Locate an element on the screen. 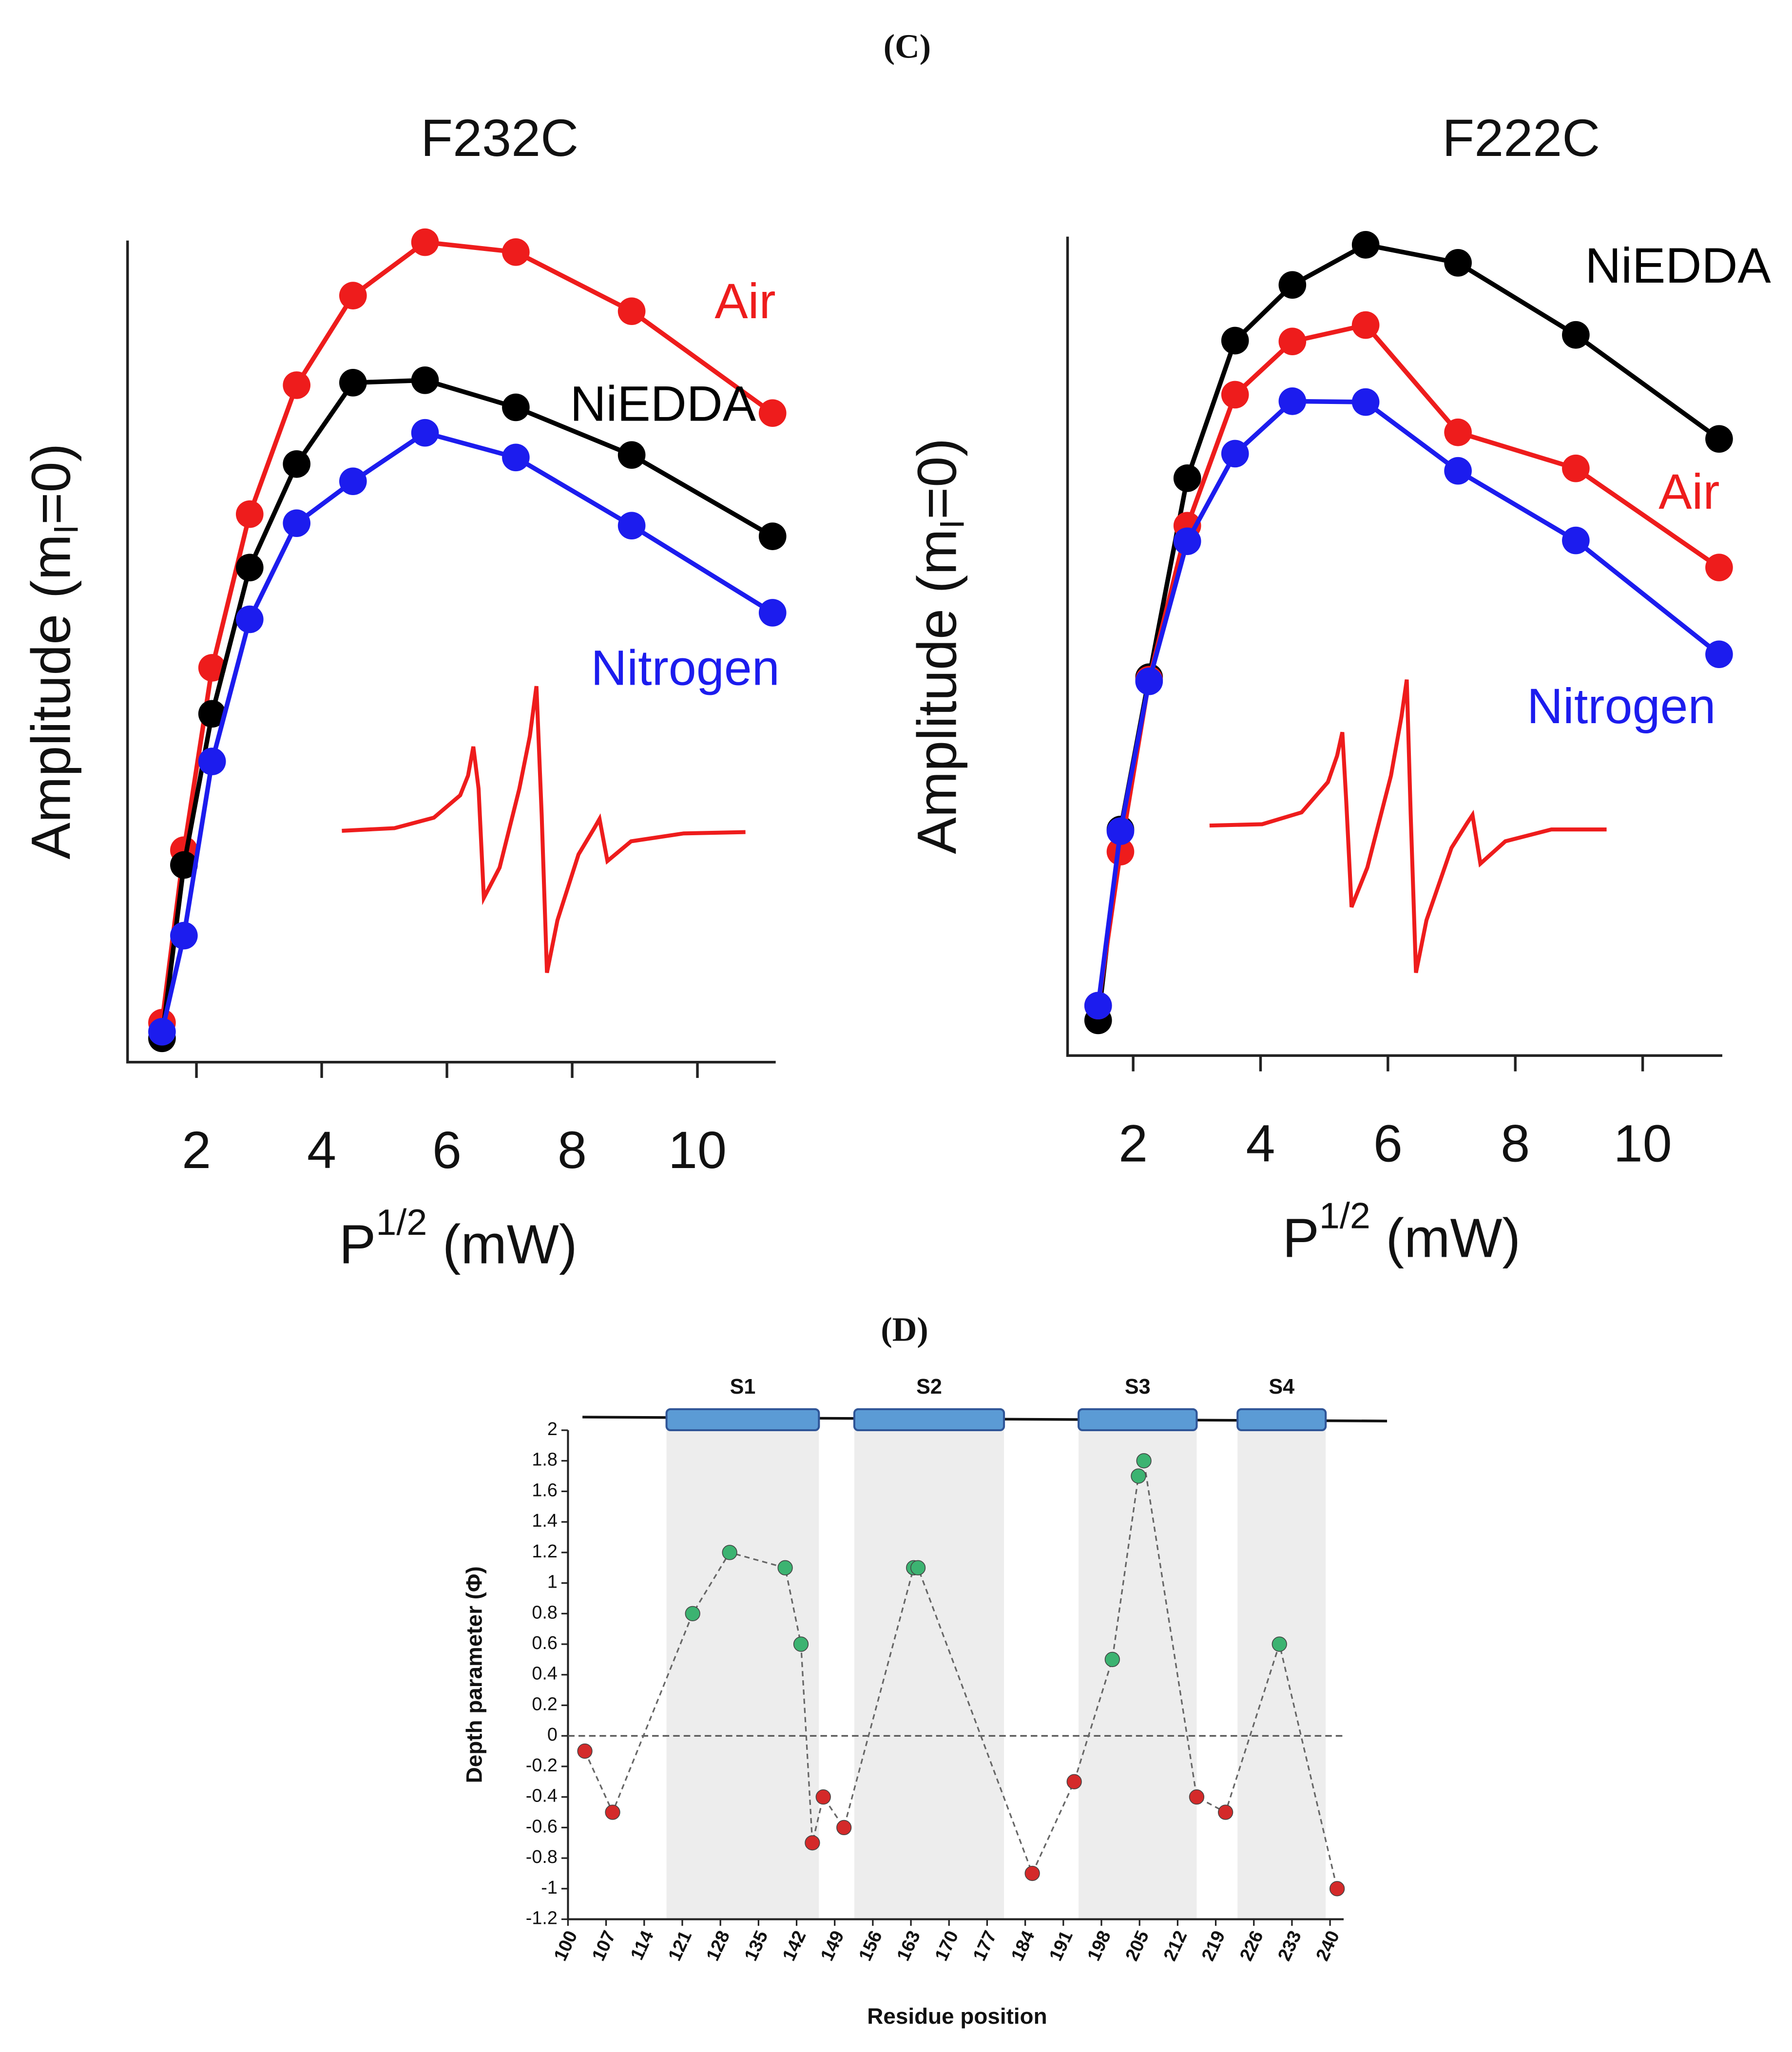 This screenshot has height=2052, width=1792. x-tick-label: 10 is located at coordinates (1643, 1143).